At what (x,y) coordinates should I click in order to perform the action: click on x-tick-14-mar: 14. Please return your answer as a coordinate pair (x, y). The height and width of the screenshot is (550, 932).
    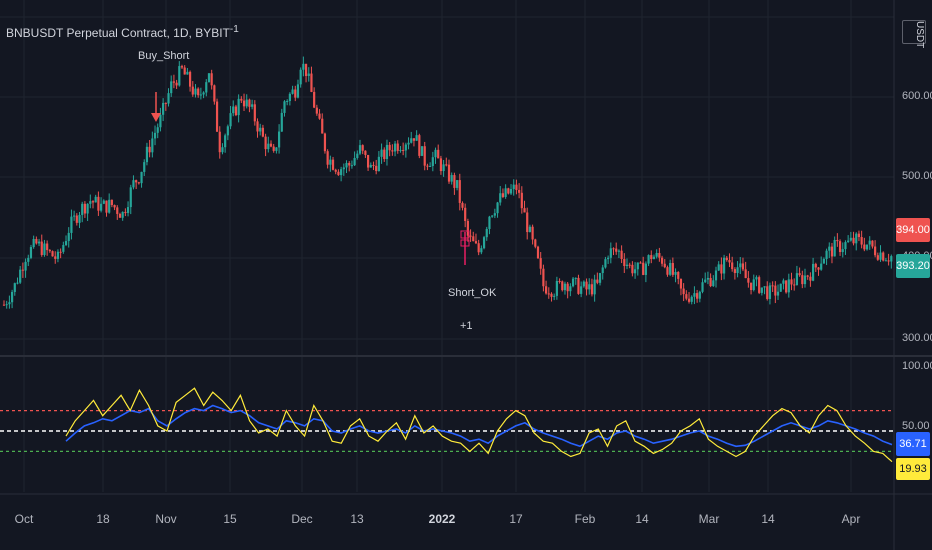
    Looking at the image, I should click on (768, 519).